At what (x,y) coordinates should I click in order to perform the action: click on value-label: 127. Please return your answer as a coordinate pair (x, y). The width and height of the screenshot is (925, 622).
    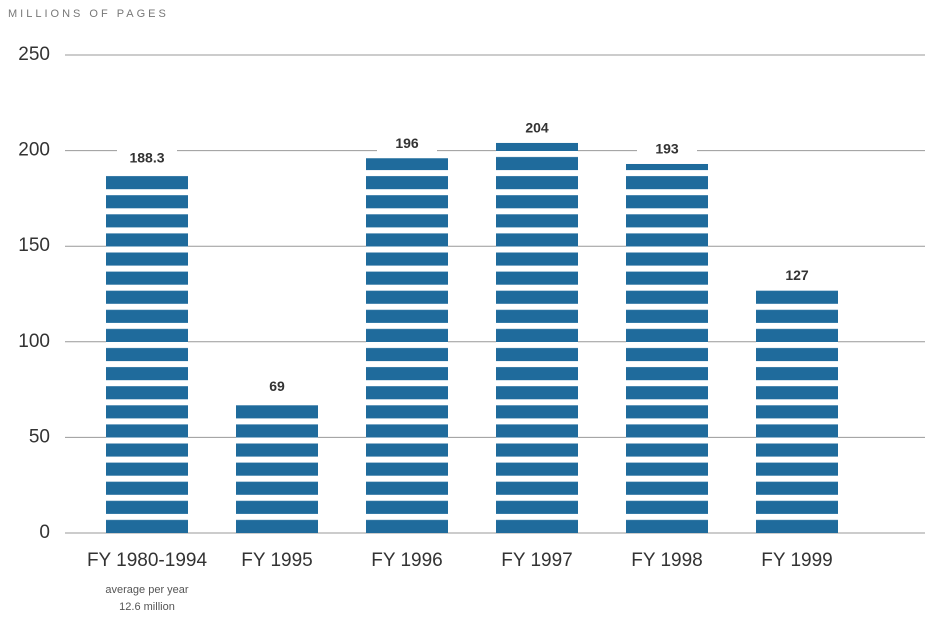
    Looking at the image, I should click on (797, 275).